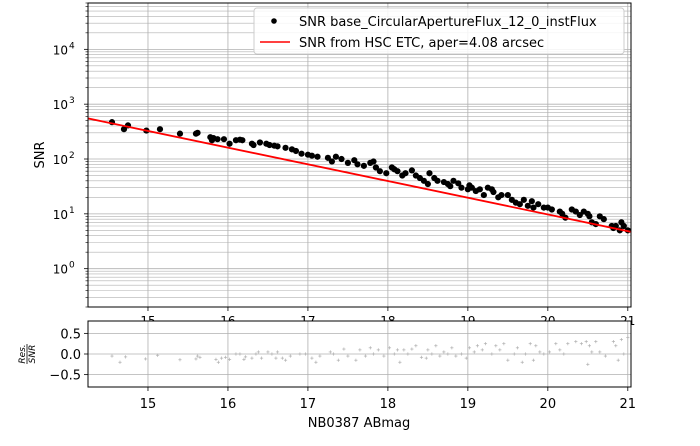 This screenshot has height=446, width=700. What do you see at coordinates (70, 334) in the screenshot?
I see `residual-y-tick-label: 0.5` at bounding box center [70, 334].